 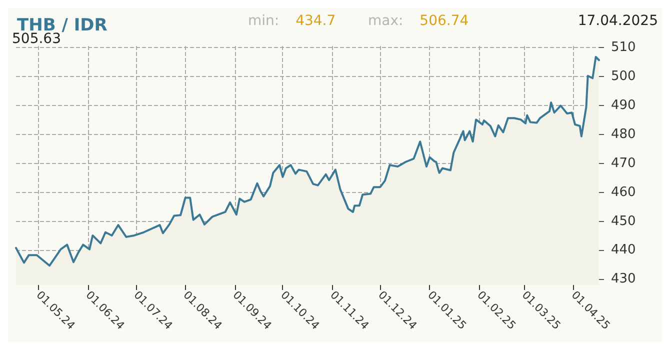 I want to click on y-tick-label: 460, so click(x=623, y=192).